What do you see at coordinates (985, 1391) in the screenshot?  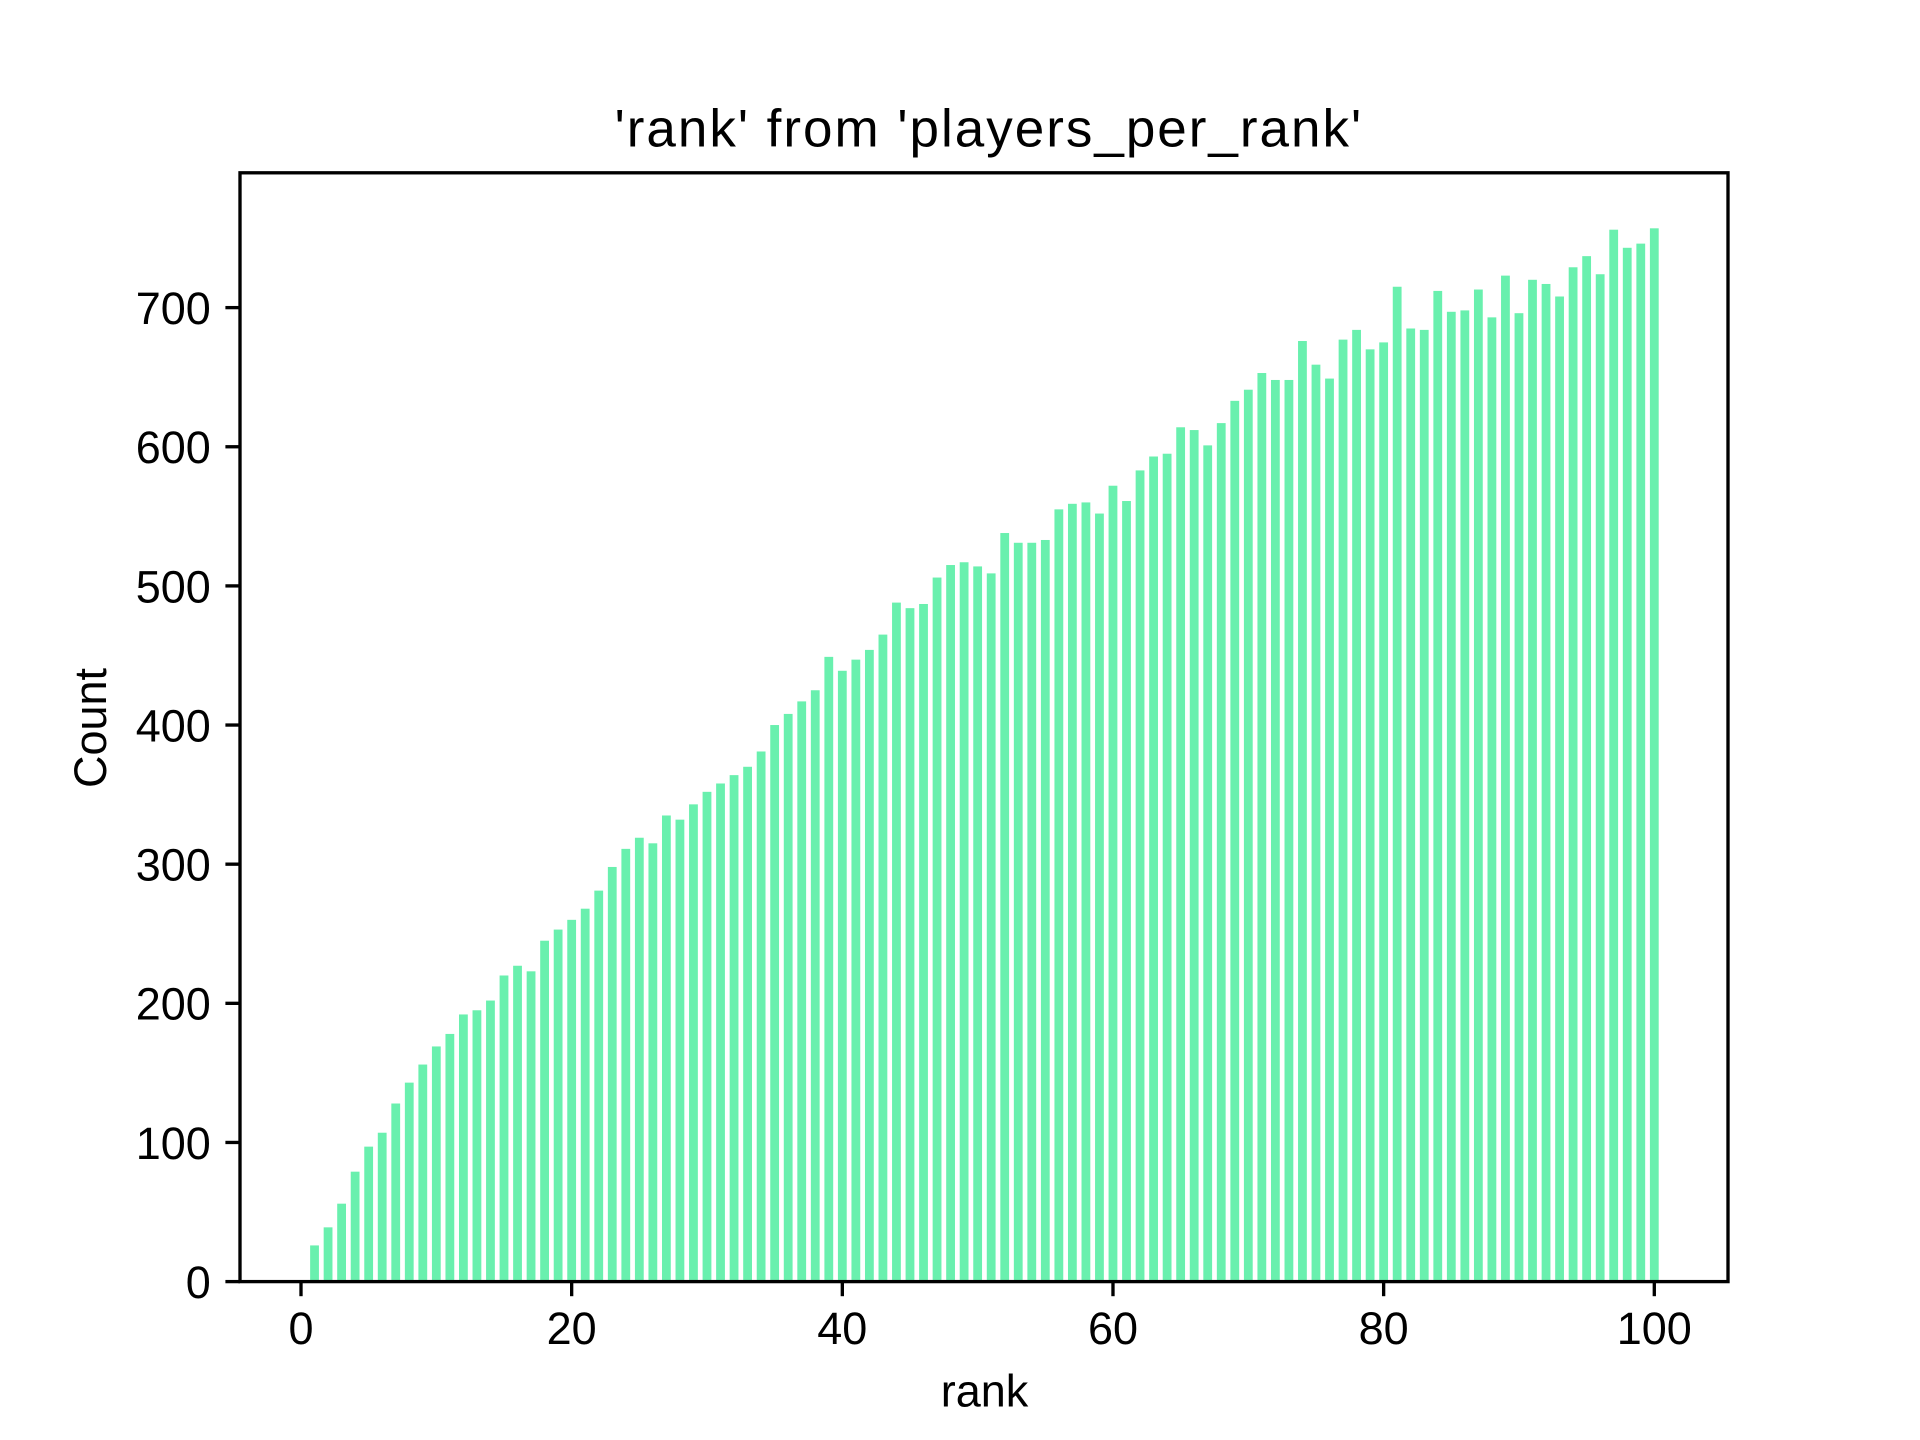 I see `svg-text: rank` at bounding box center [985, 1391].